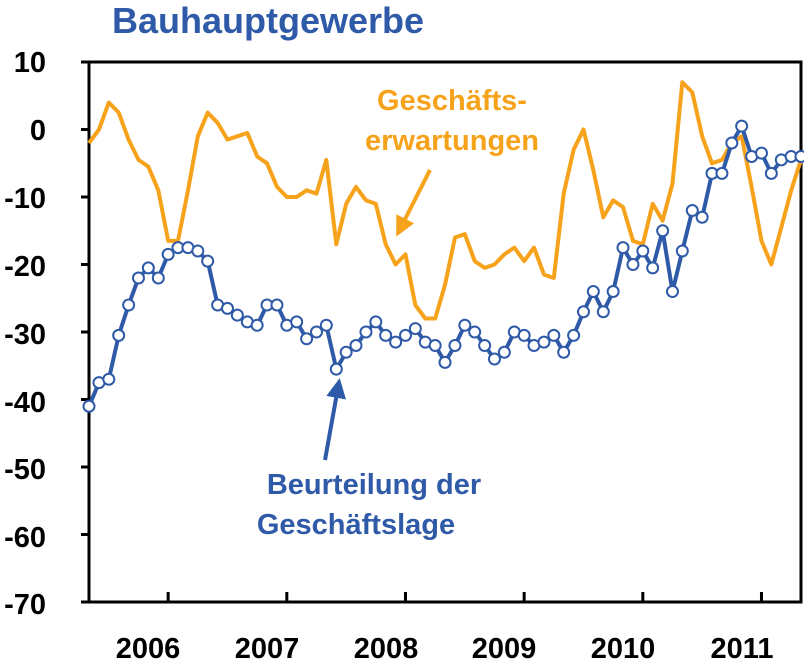 The image size is (804, 661). I want to click on y-tick-label: -10, so click(25, 199).